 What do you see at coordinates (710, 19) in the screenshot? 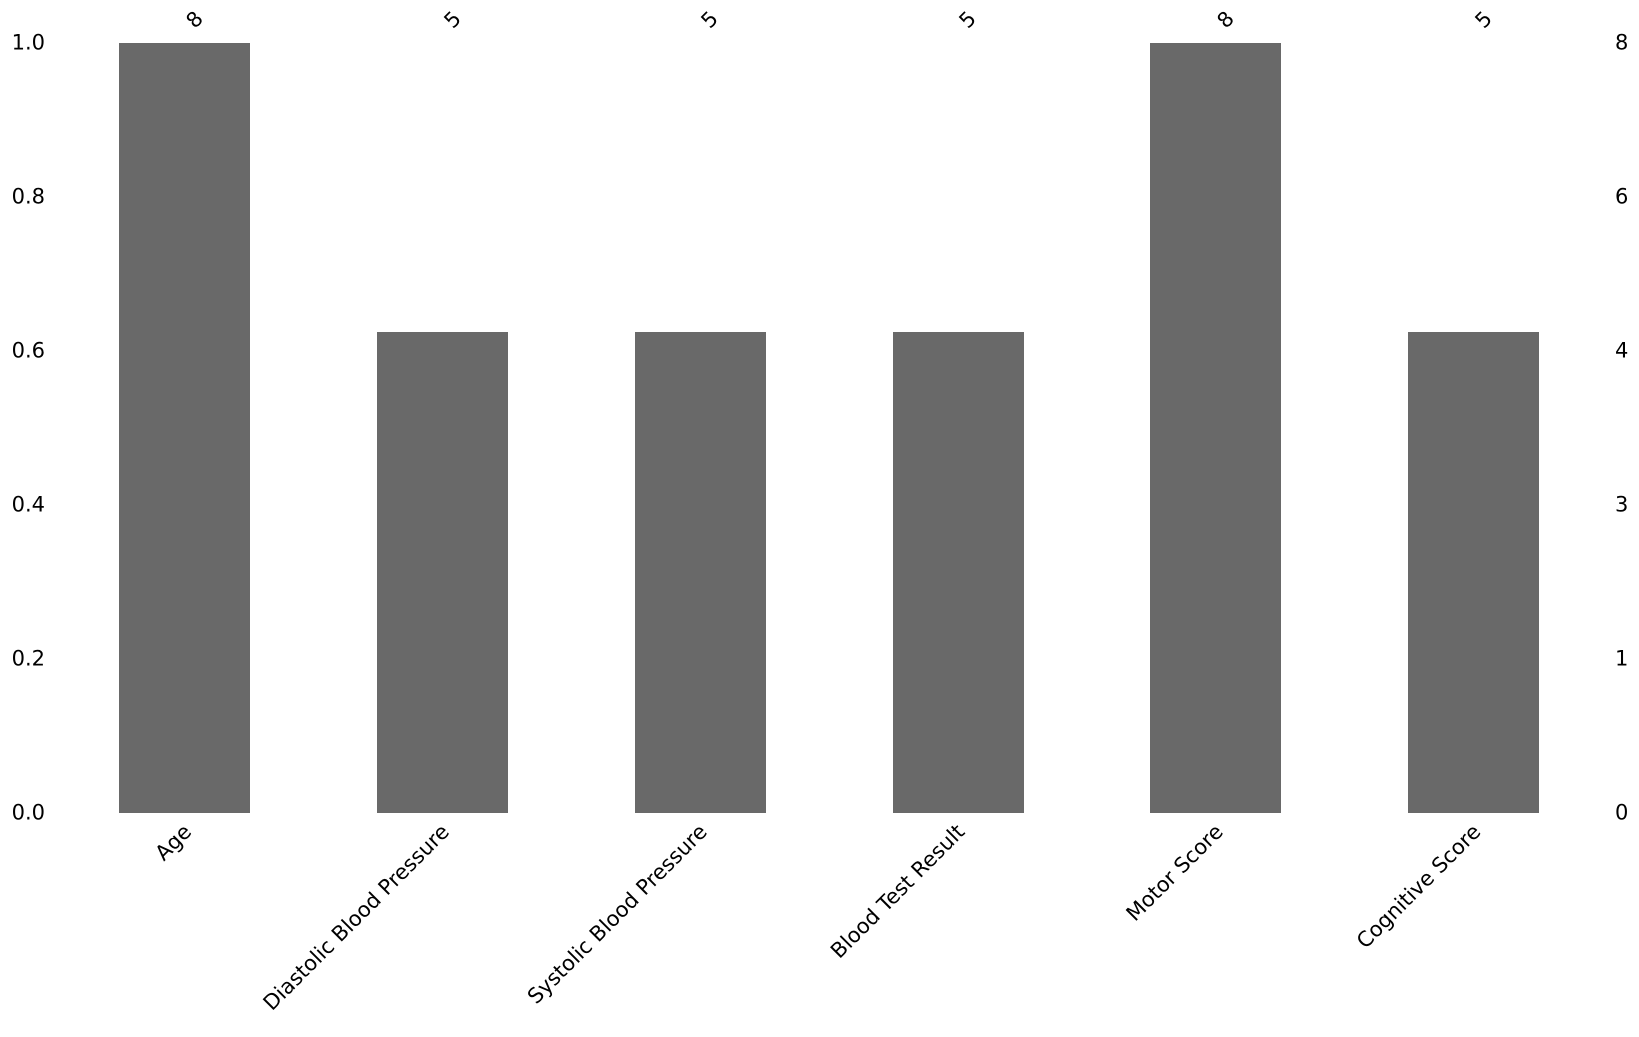
I see `bar-value-label-systolic-blood-pressure: 5` at bounding box center [710, 19].